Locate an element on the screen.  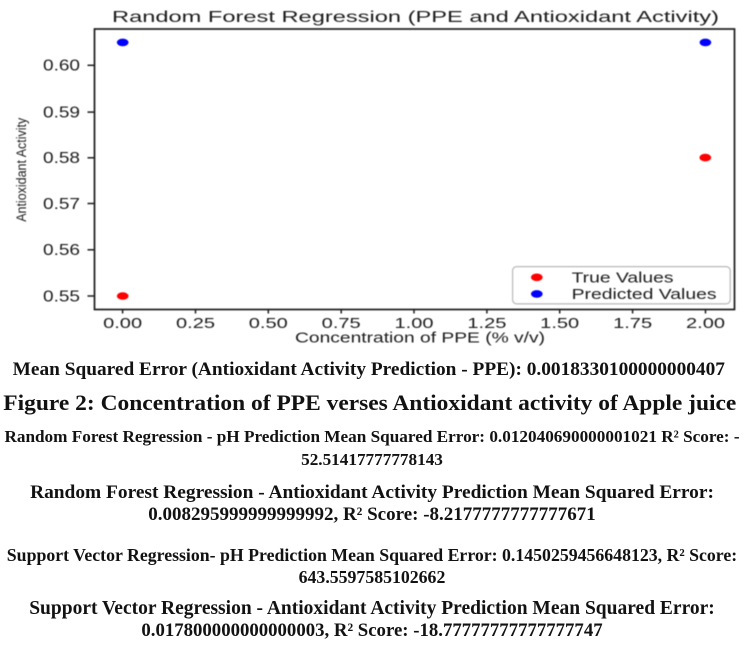
svg-text: 0.25 is located at coordinates (195, 323).